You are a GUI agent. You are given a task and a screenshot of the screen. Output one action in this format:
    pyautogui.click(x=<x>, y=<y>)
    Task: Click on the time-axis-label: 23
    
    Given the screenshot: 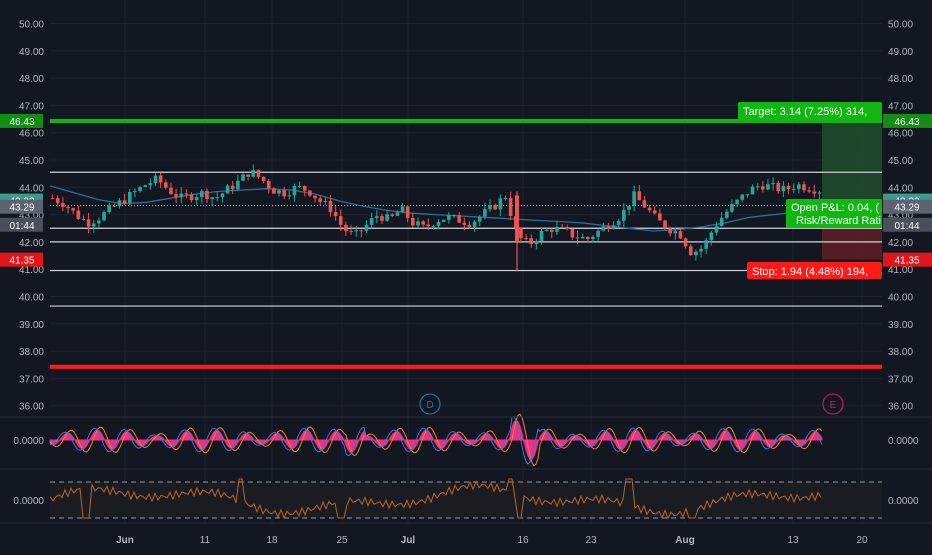 What is the action you would take?
    pyautogui.click(x=591, y=540)
    